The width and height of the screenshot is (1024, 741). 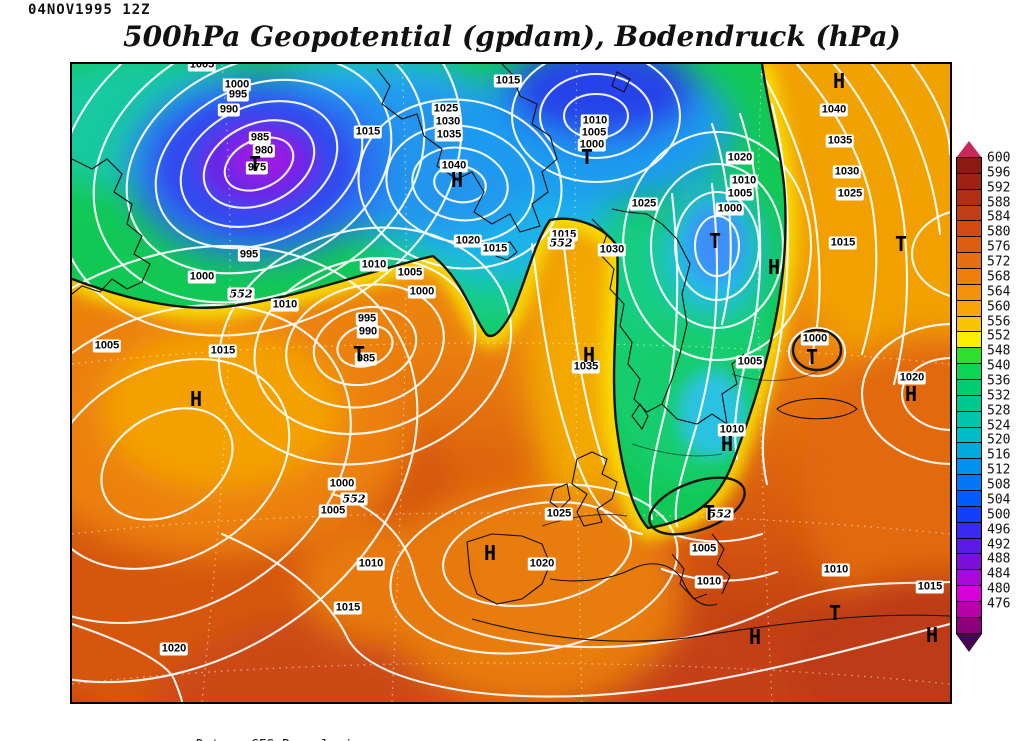 I want to click on isobar-label: 1020, so click(x=912, y=378).